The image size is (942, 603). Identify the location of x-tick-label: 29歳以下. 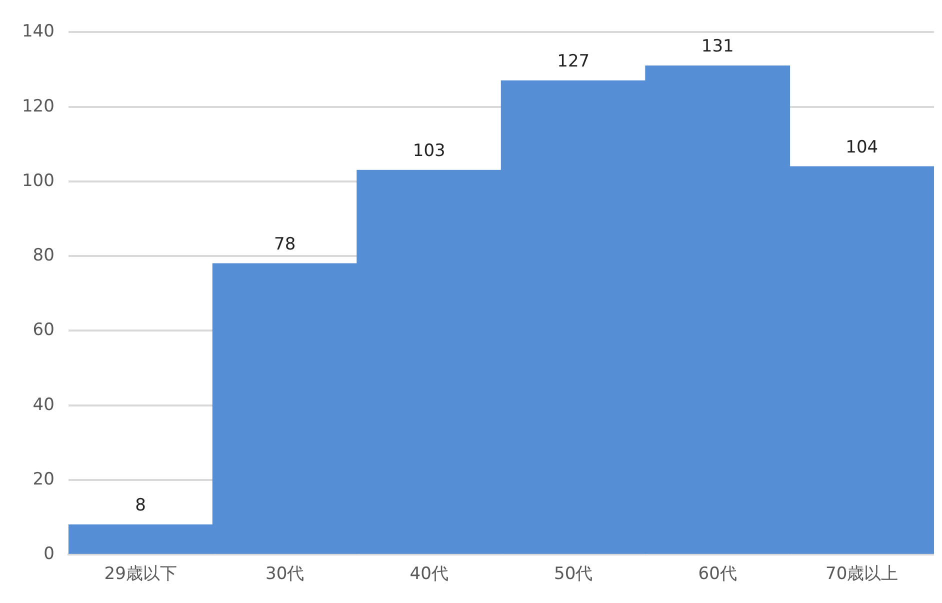
(140, 574).